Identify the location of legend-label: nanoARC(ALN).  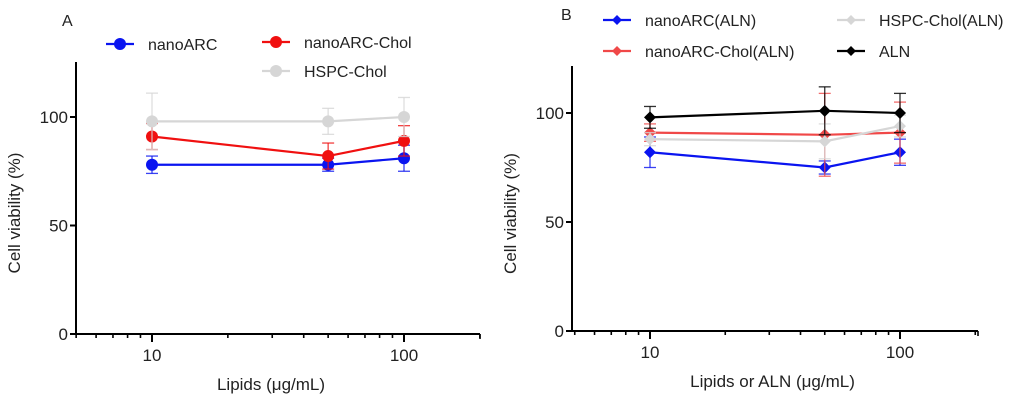
(700, 21).